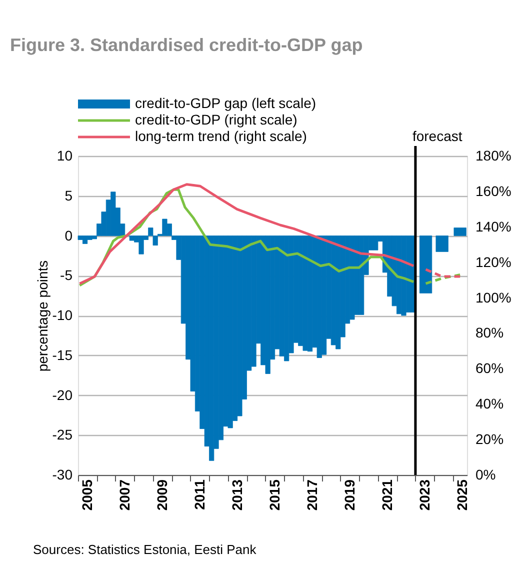  I want to click on x-tick-label: 2013, so click(236, 495).